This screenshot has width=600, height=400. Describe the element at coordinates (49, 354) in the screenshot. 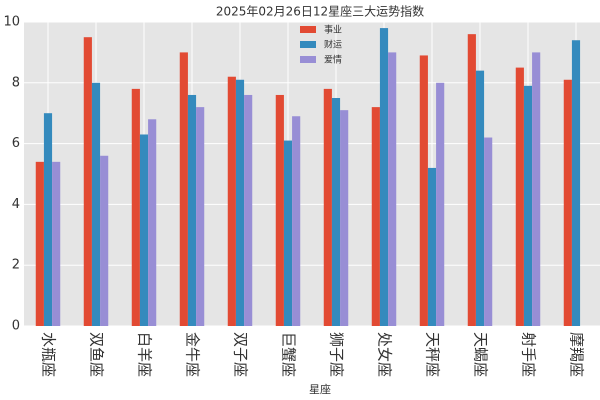

I see `x-tick-label: 水瓶座` at that location.